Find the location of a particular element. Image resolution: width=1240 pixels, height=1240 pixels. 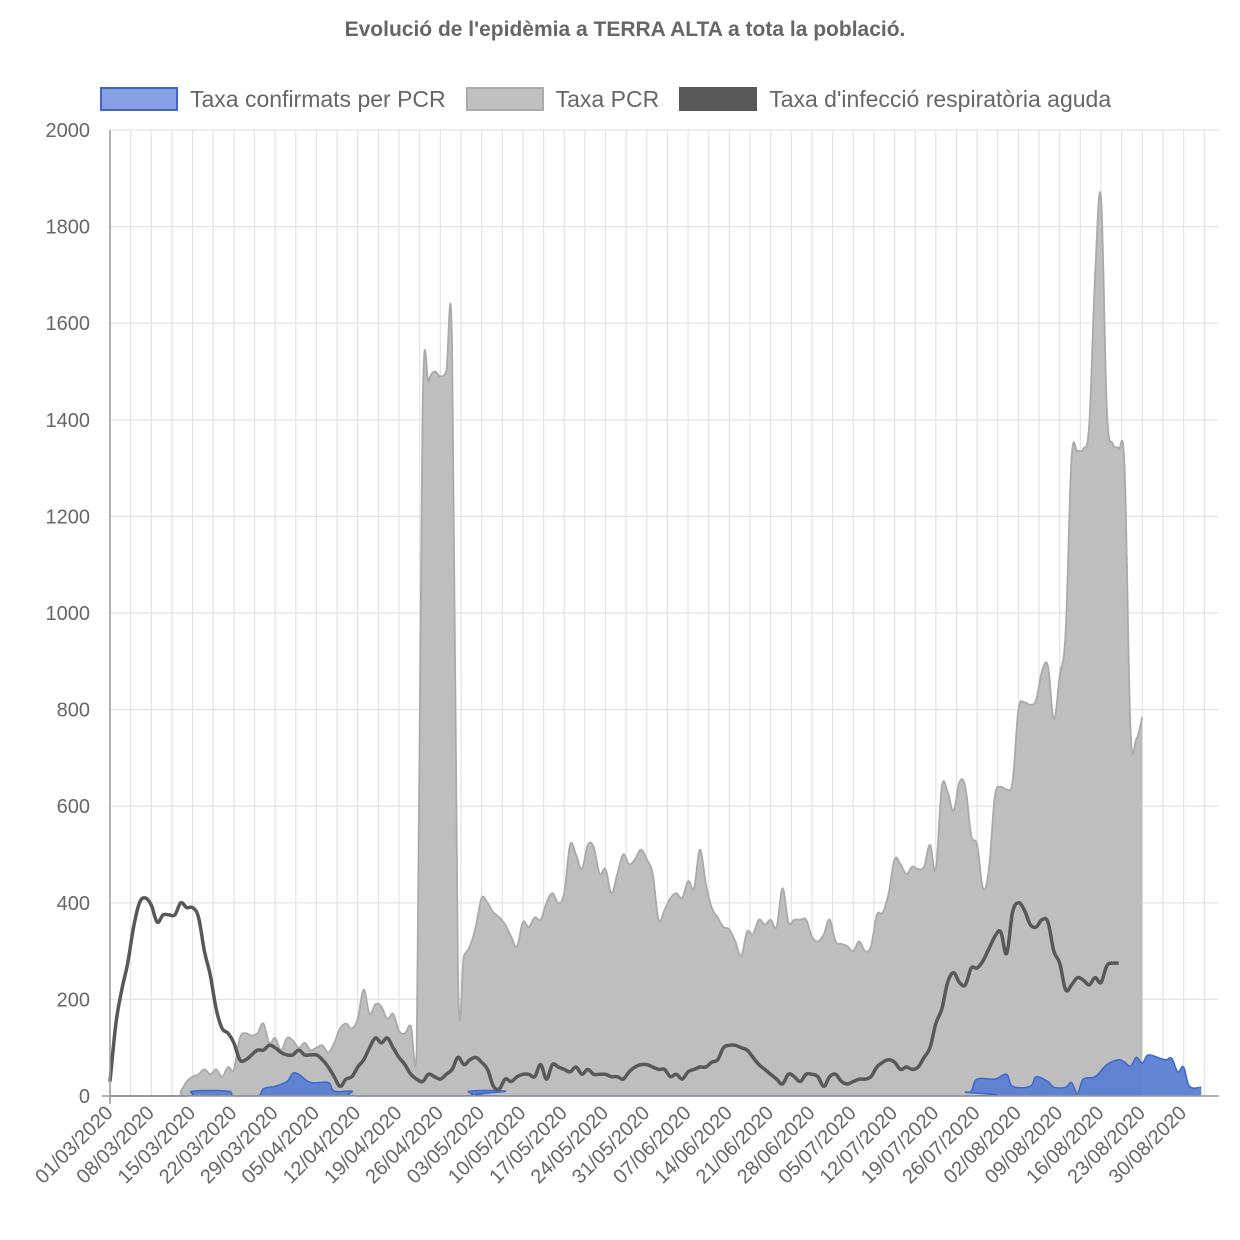

legend-item-pcr: Taxa PCR is located at coordinates (562, 99).